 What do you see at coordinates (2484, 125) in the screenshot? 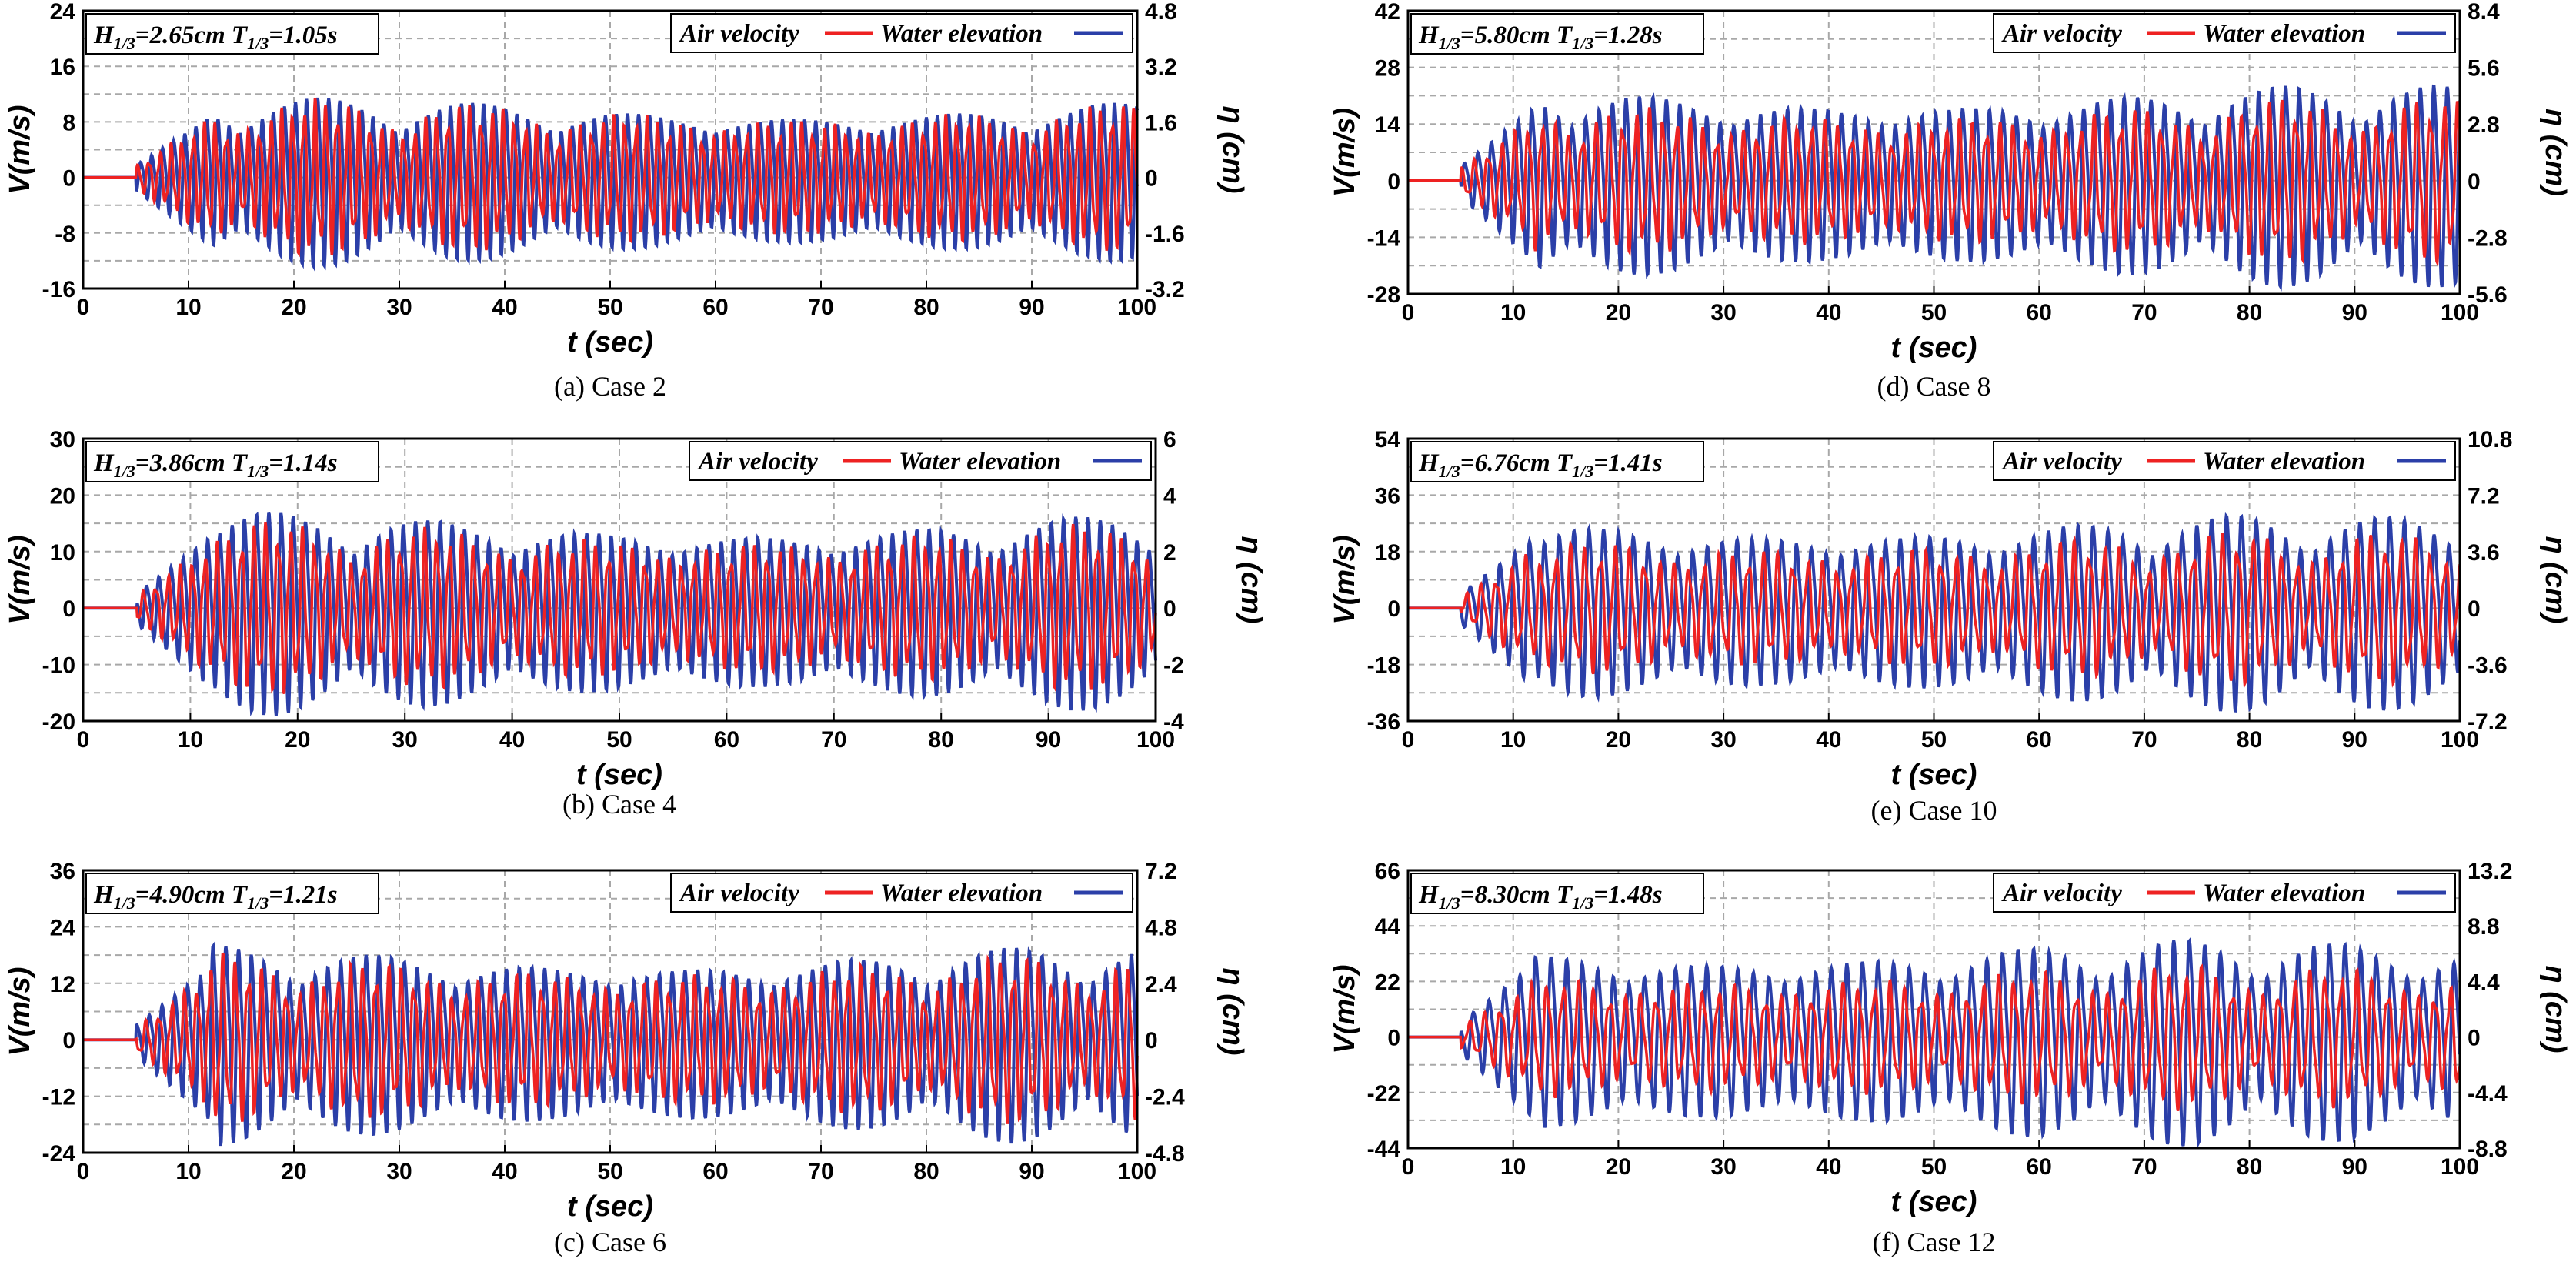
I see `y-right-tick-label: 2.8` at bounding box center [2484, 125].